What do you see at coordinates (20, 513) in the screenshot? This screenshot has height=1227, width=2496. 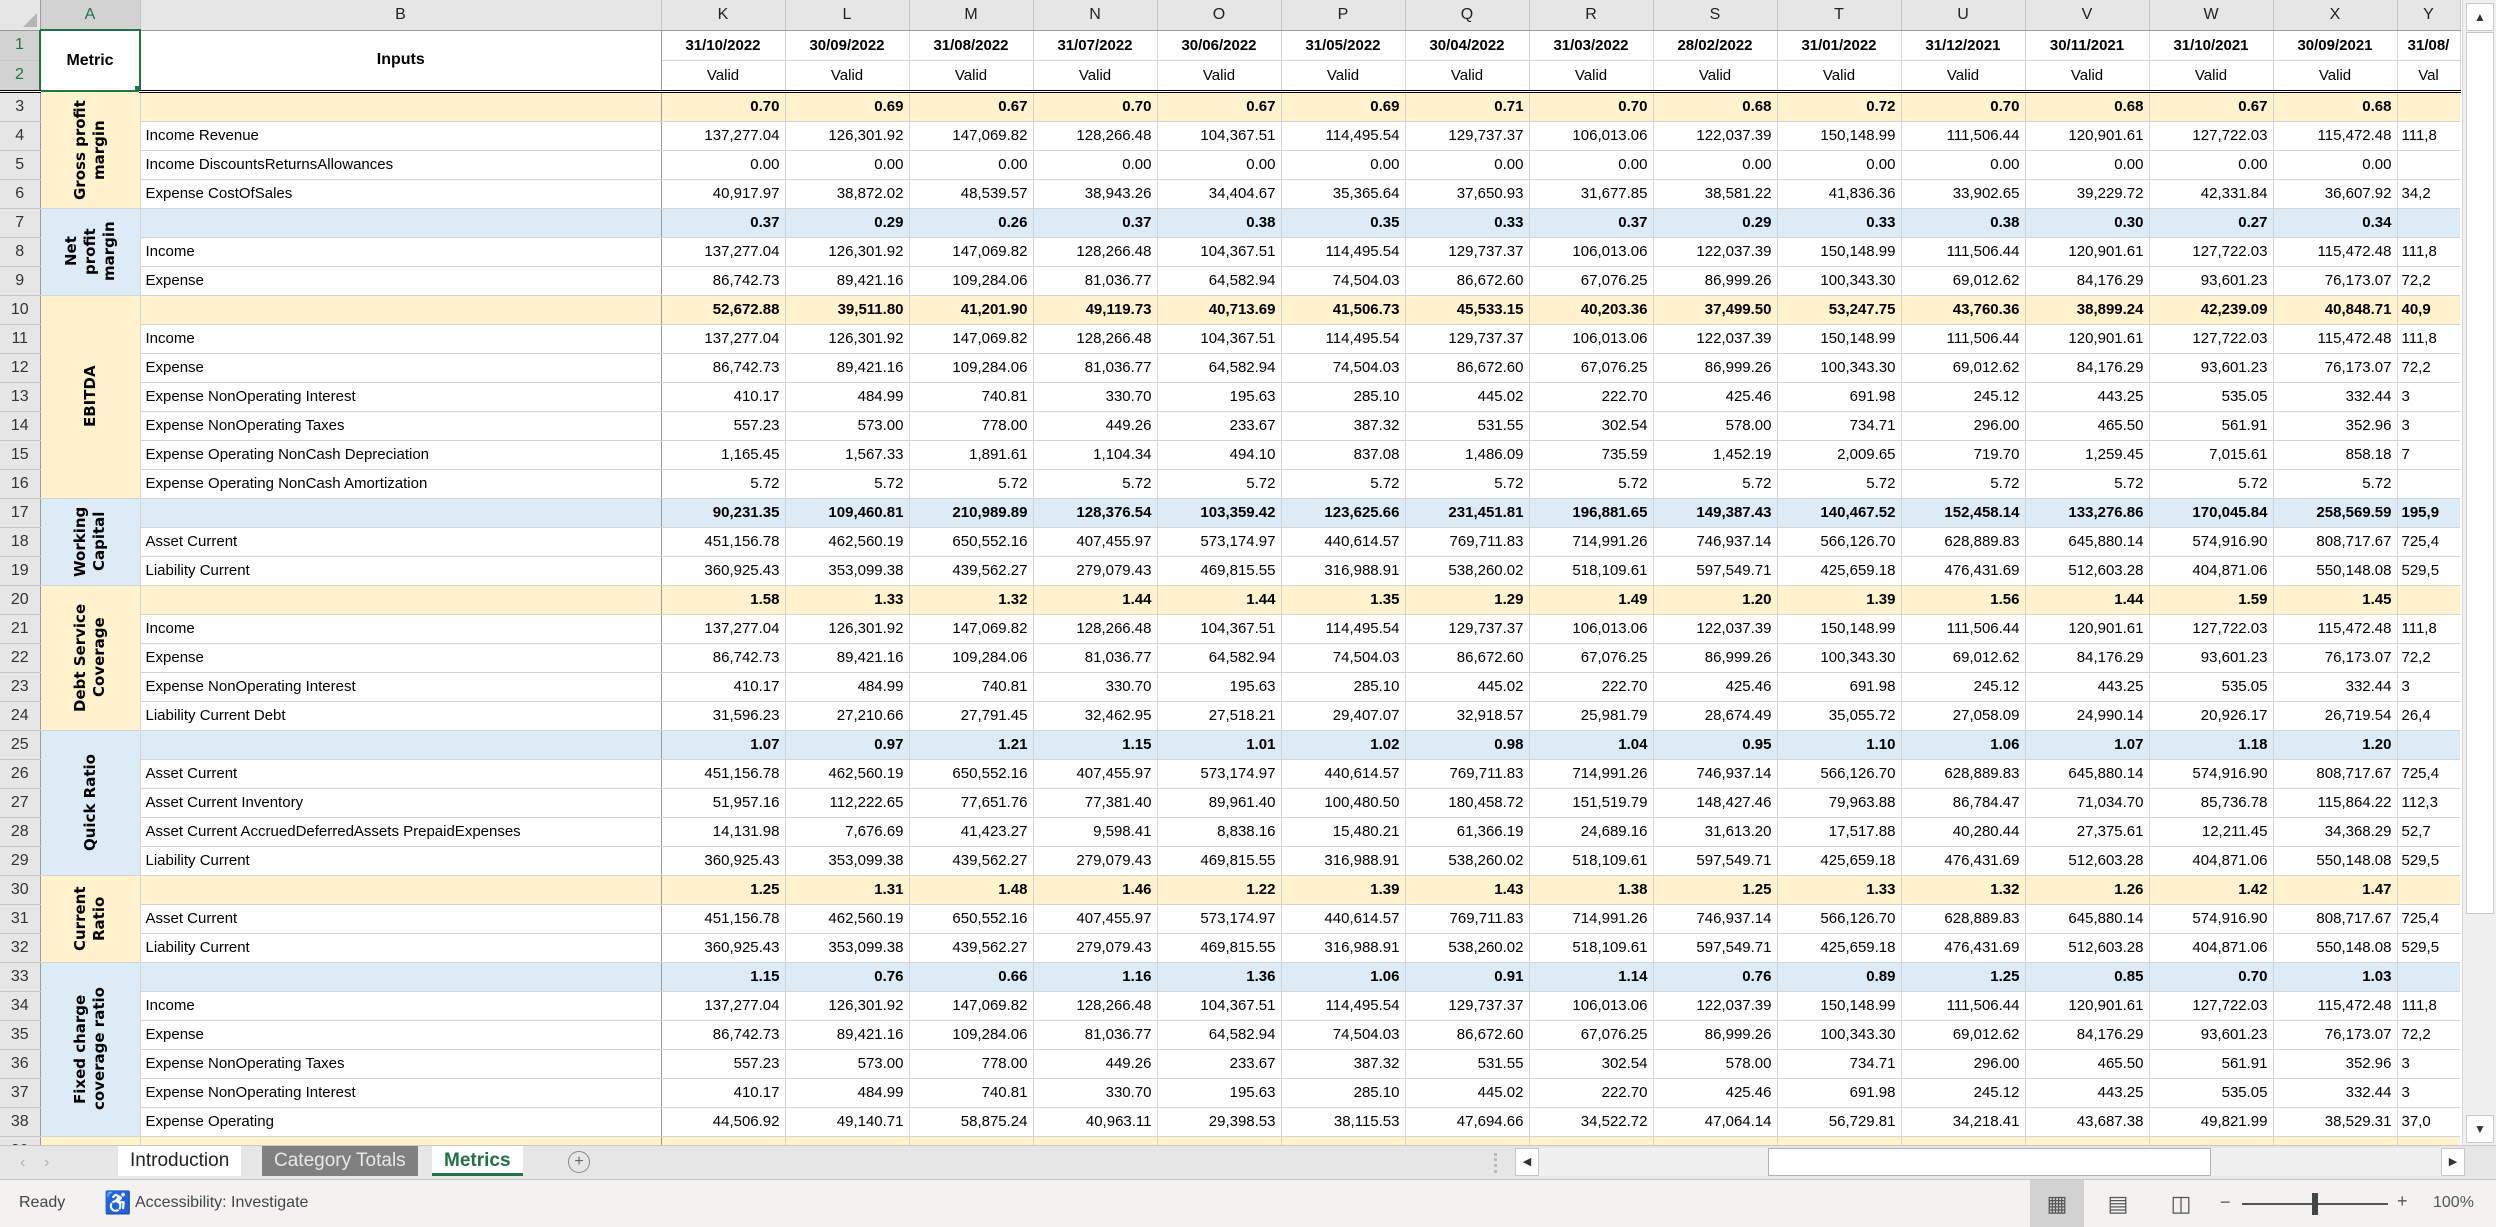 I see `row-header: 17` at bounding box center [20, 513].